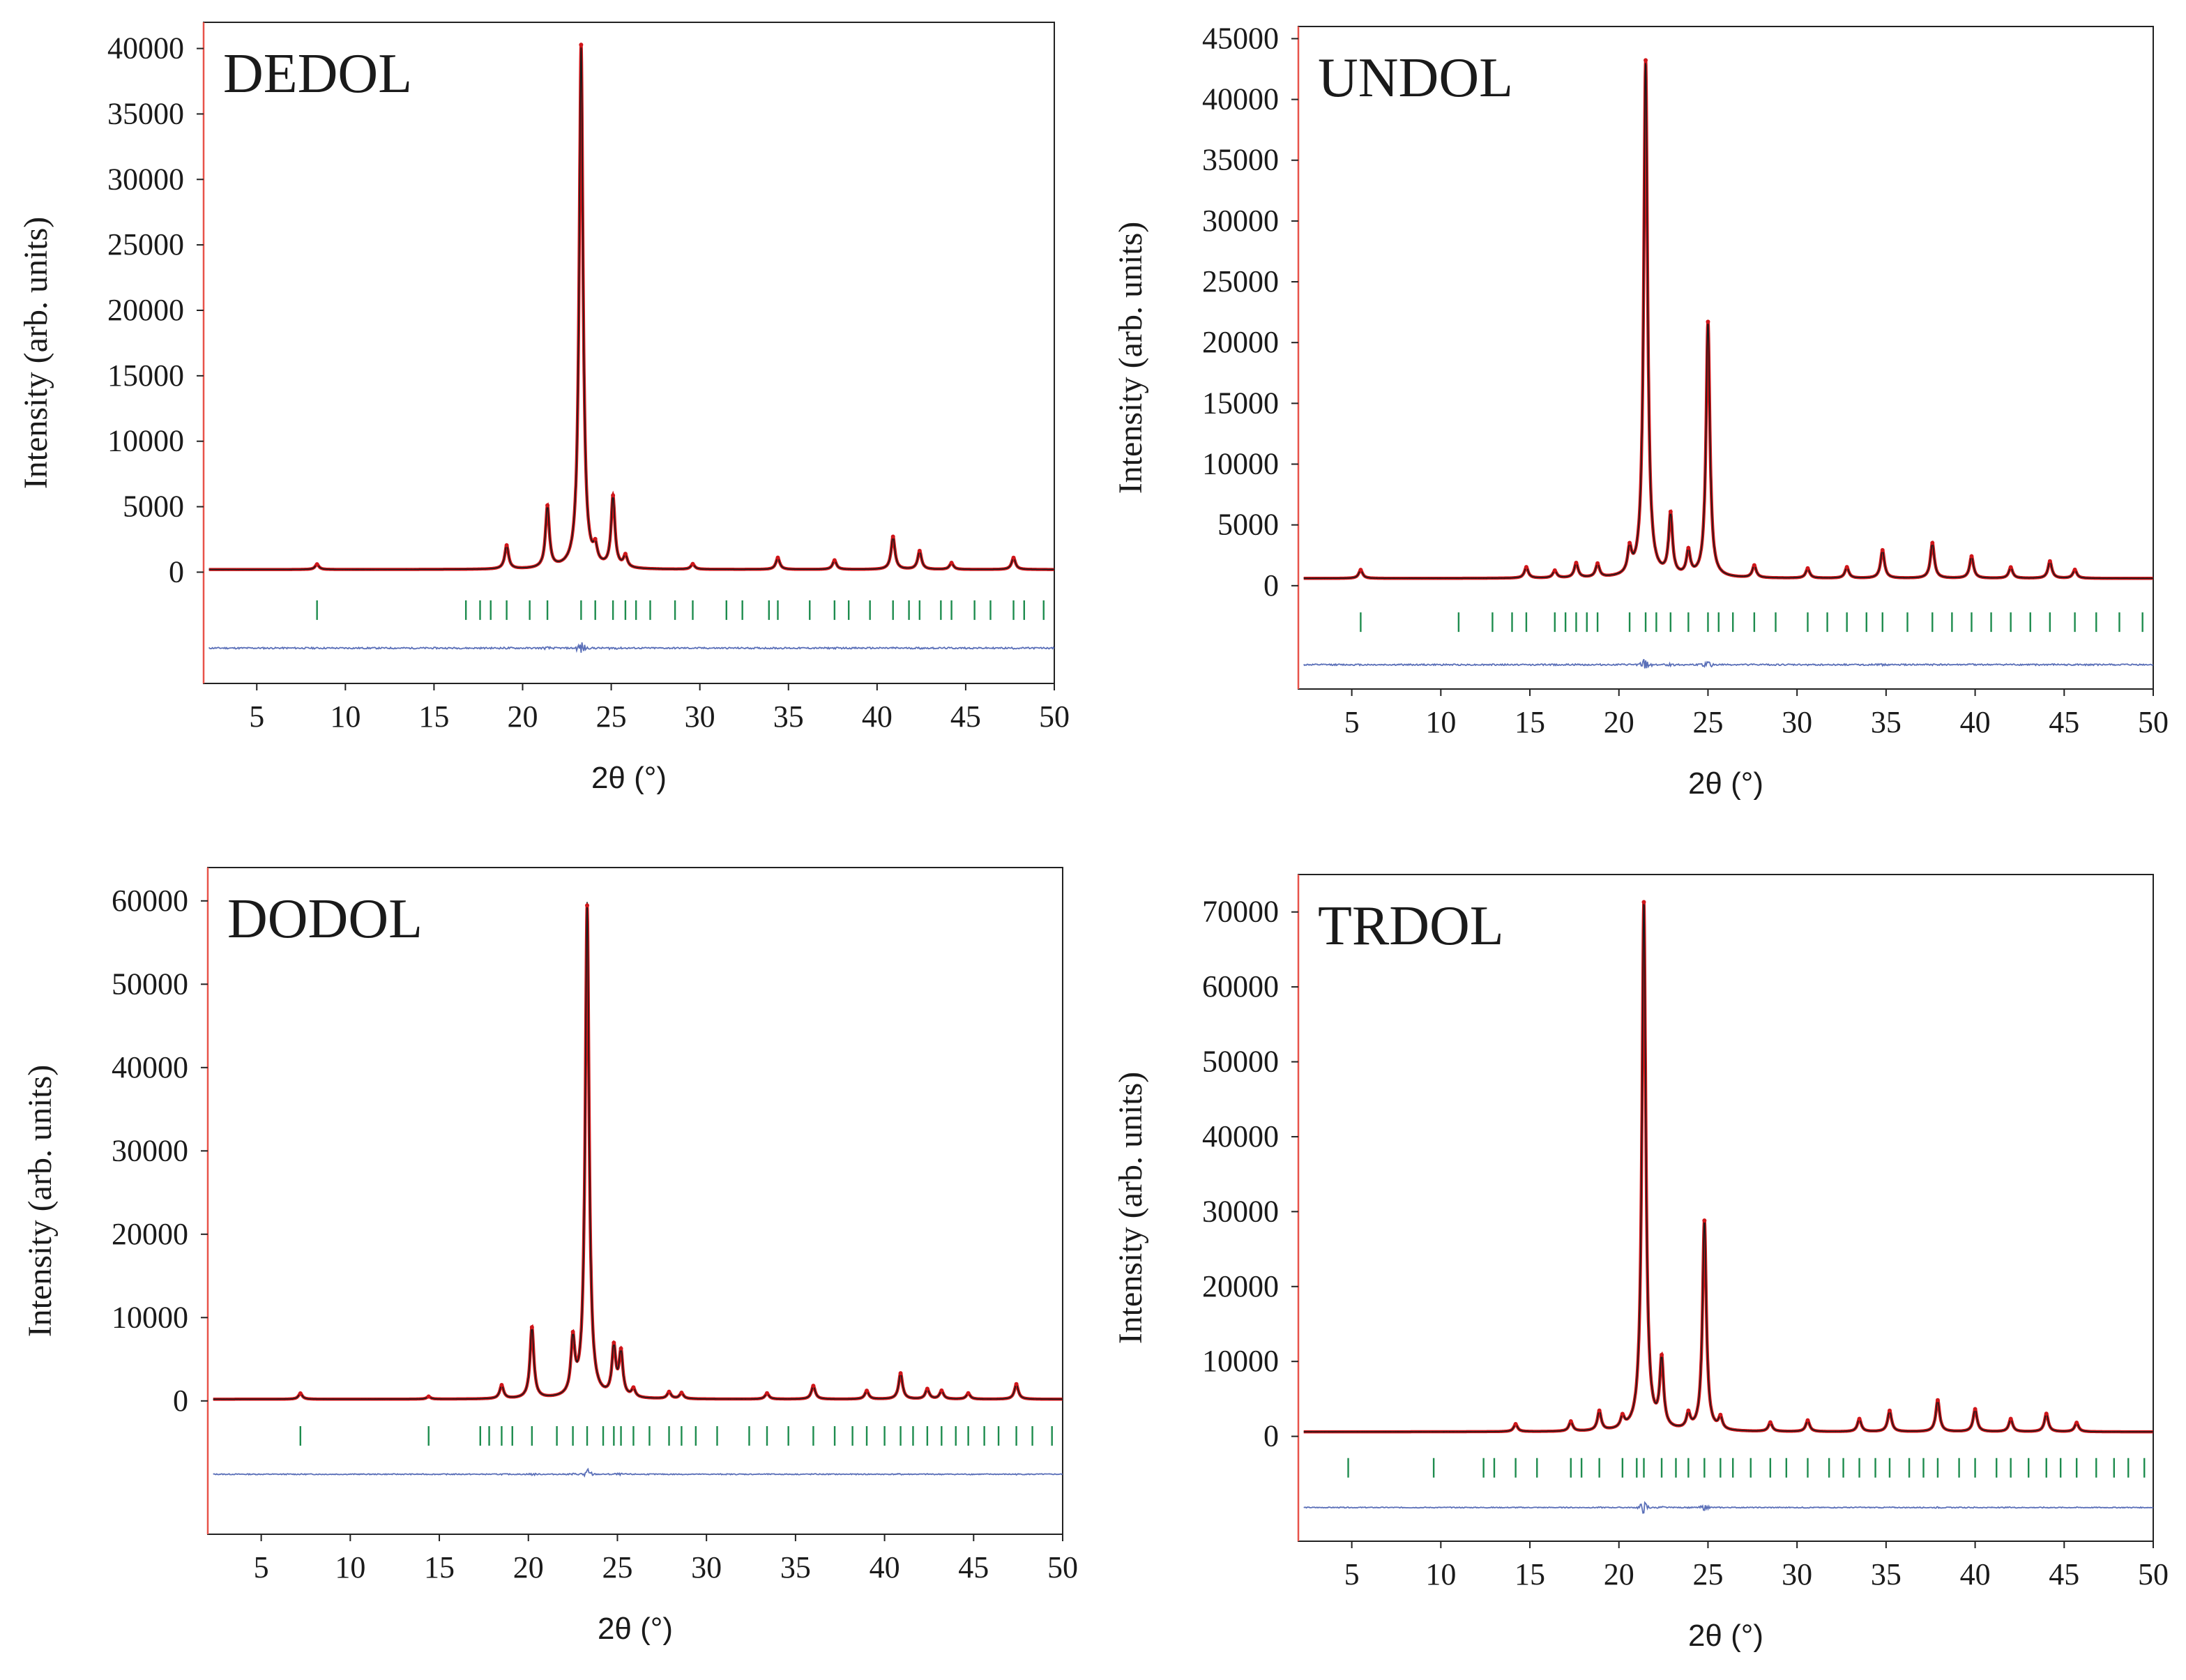  I want to click on panel-title: UNDOL, so click(1415, 78).